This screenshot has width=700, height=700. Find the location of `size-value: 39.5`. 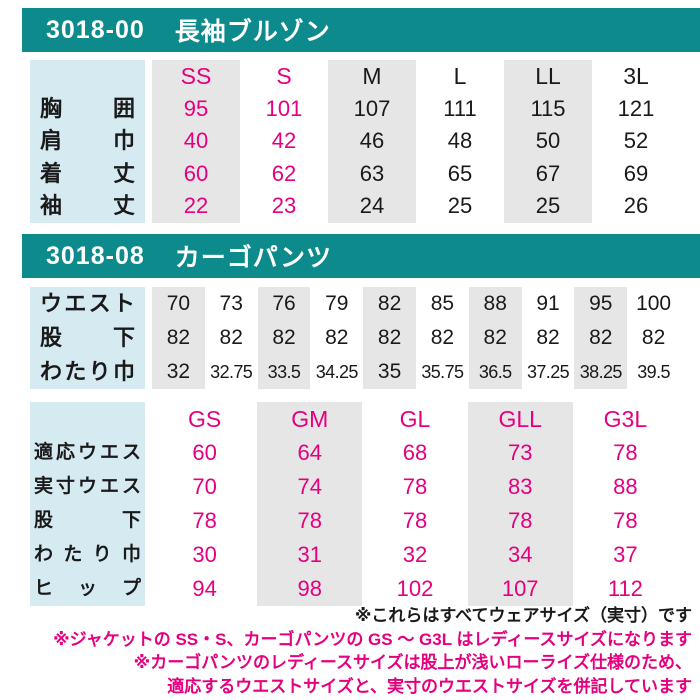

size-value: 39.5 is located at coordinates (653, 372).